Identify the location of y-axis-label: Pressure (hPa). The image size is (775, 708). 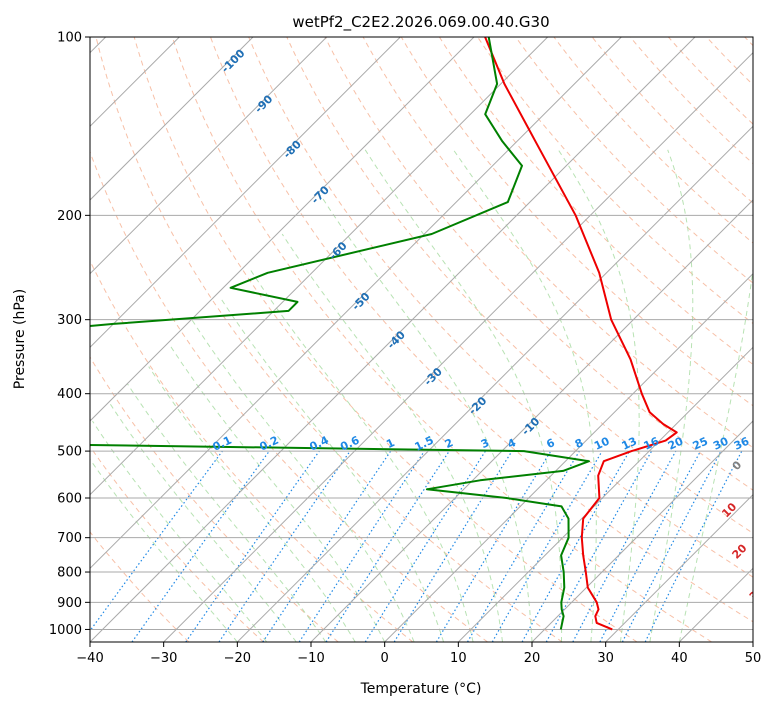
(20, 339).